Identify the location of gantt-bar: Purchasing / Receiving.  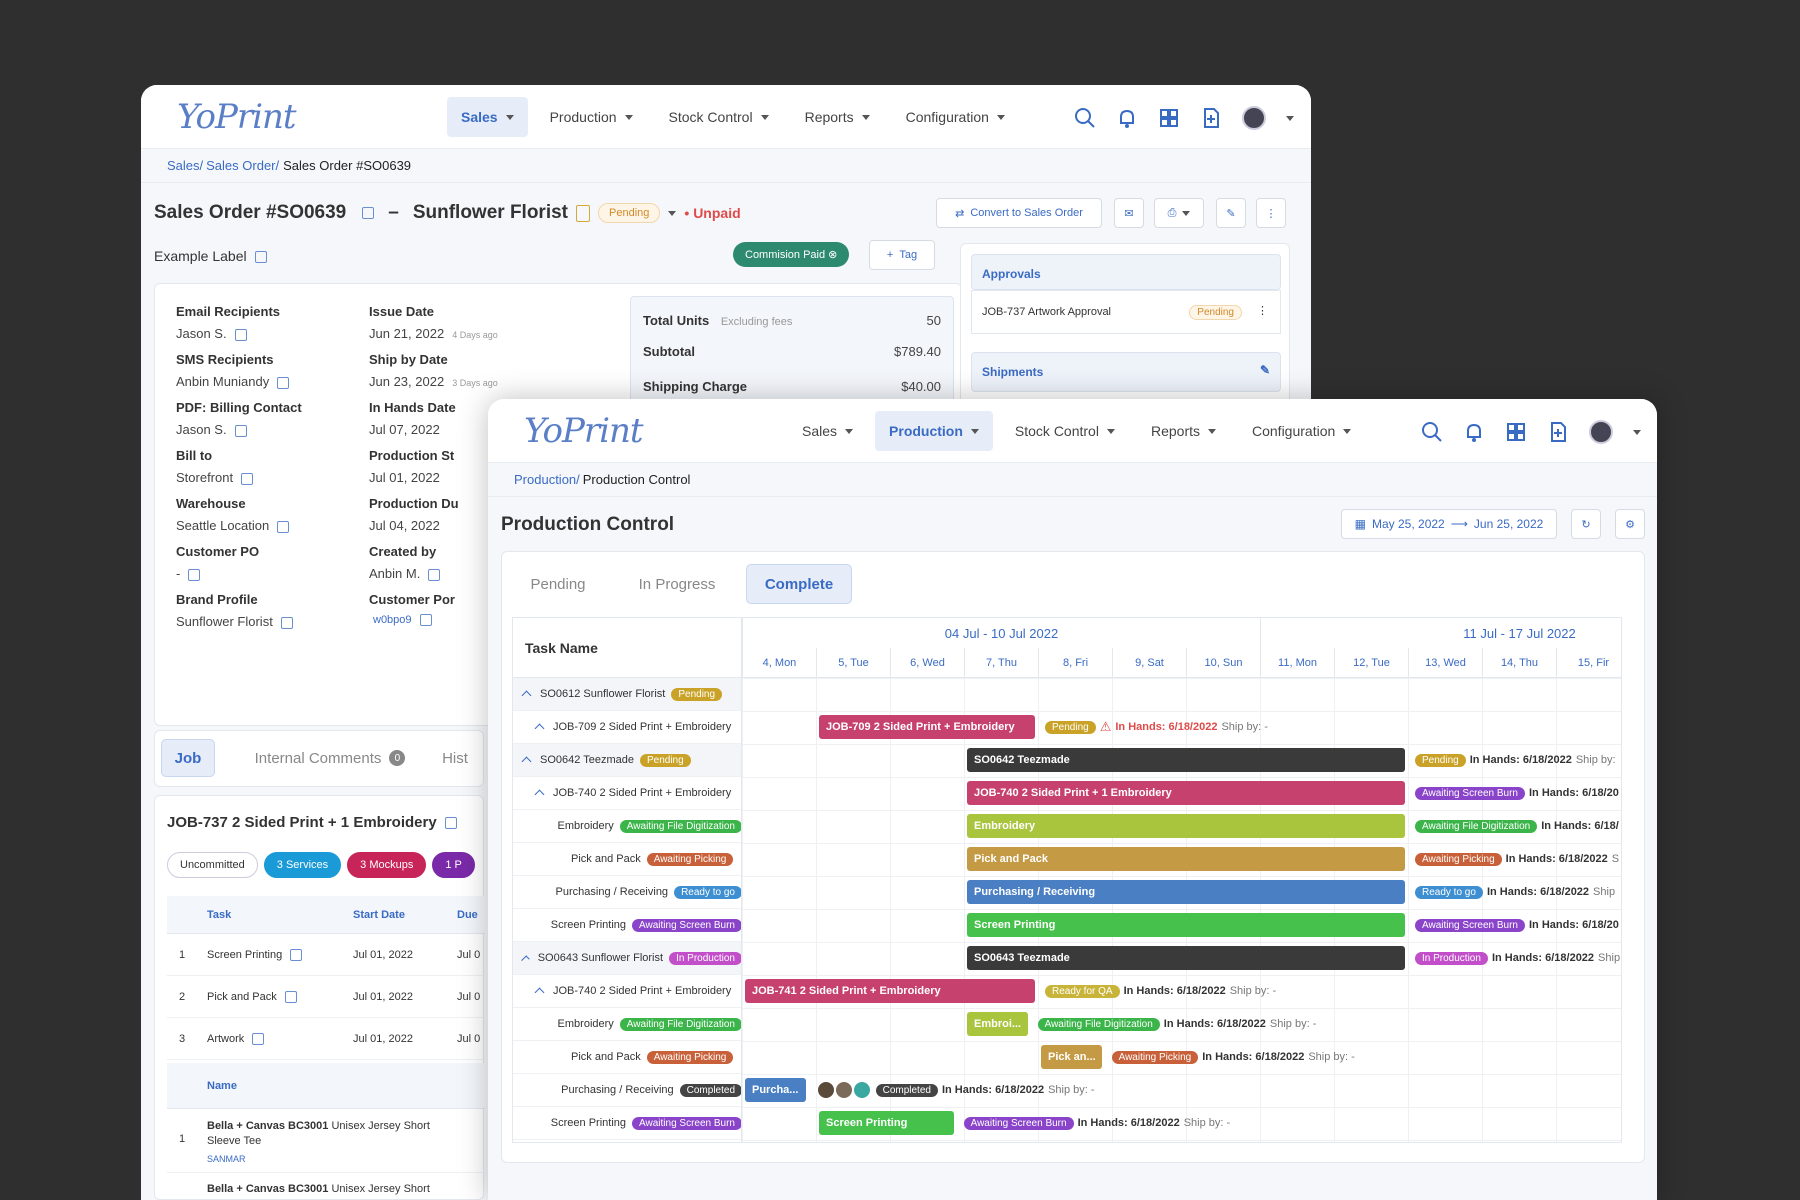
(1186, 892).